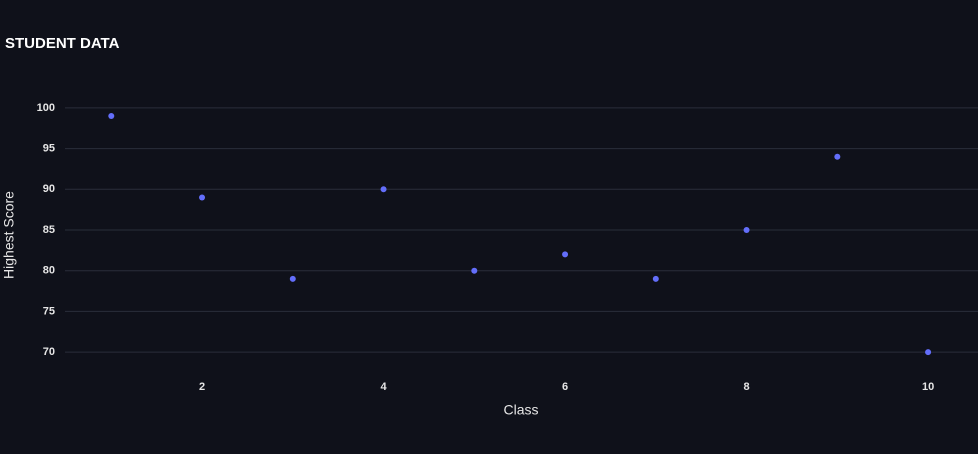 This screenshot has width=978, height=454. I want to click on x-tick-label: 8, so click(747, 387).